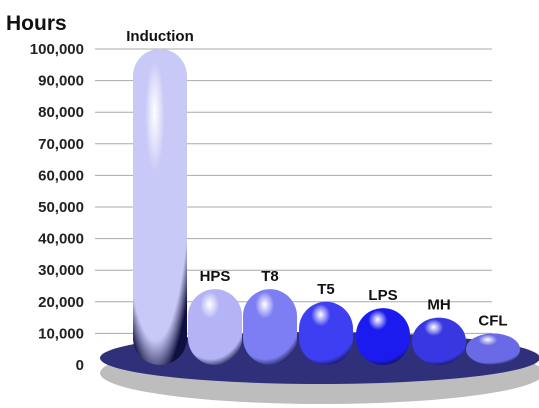 The image size is (539, 408). I want to click on bar-lps, so click(383, 336).